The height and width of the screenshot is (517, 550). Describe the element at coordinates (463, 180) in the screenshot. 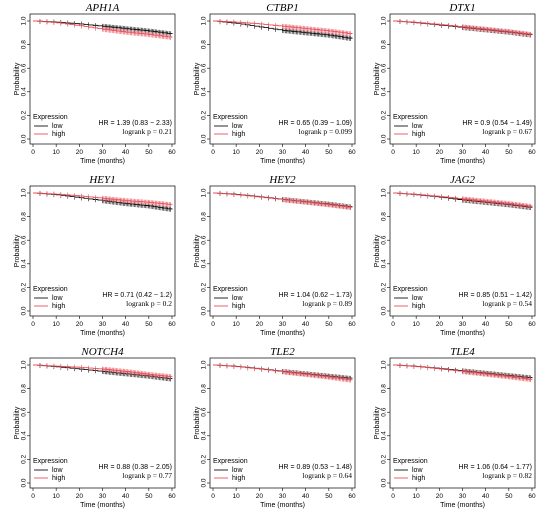

I see `chart-title: JAG2` at that location.